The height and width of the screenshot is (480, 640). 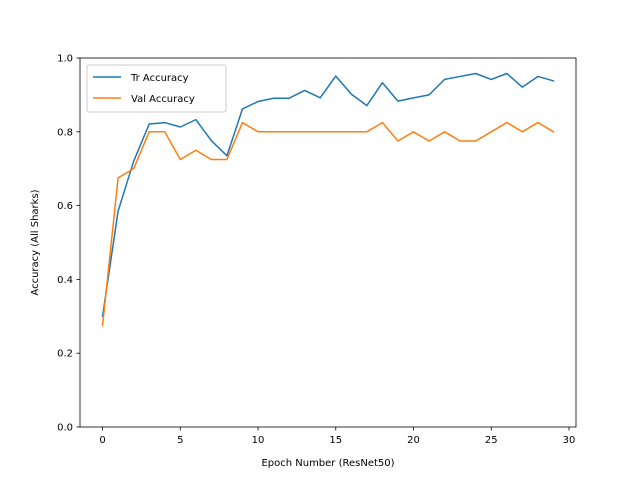 What do you see at coordinates (65, 59) in the screenshot?
I see `y-tick-label: 1.0` at bounding box center [65, 59].